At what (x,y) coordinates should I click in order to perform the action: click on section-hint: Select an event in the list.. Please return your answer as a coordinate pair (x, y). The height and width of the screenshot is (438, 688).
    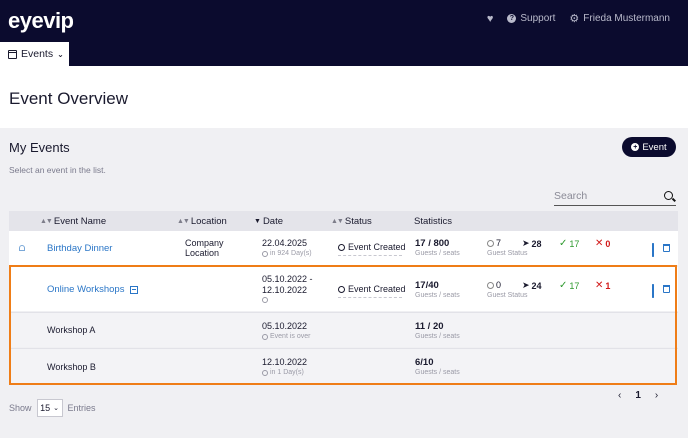
    Looking at the image, I should click on (57, 170).